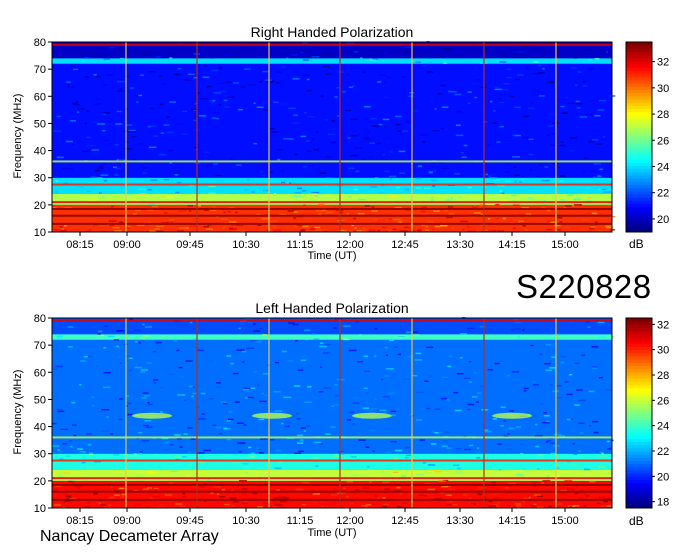  I want to click on y-tick-label: 30, so click(40, 179).